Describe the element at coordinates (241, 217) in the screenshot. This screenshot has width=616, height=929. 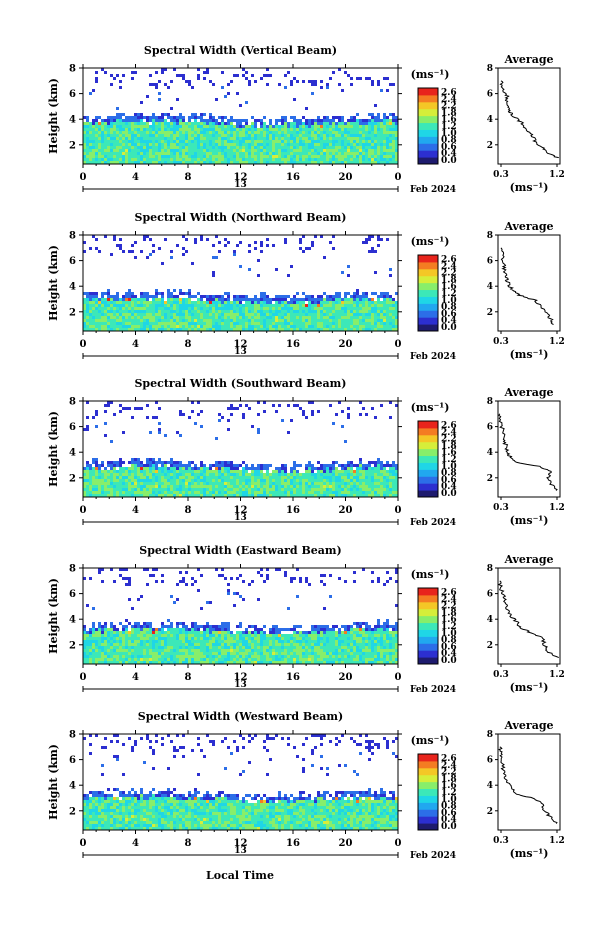
I see `panel-title: Spectral Width (Northward Beam)` at that location.